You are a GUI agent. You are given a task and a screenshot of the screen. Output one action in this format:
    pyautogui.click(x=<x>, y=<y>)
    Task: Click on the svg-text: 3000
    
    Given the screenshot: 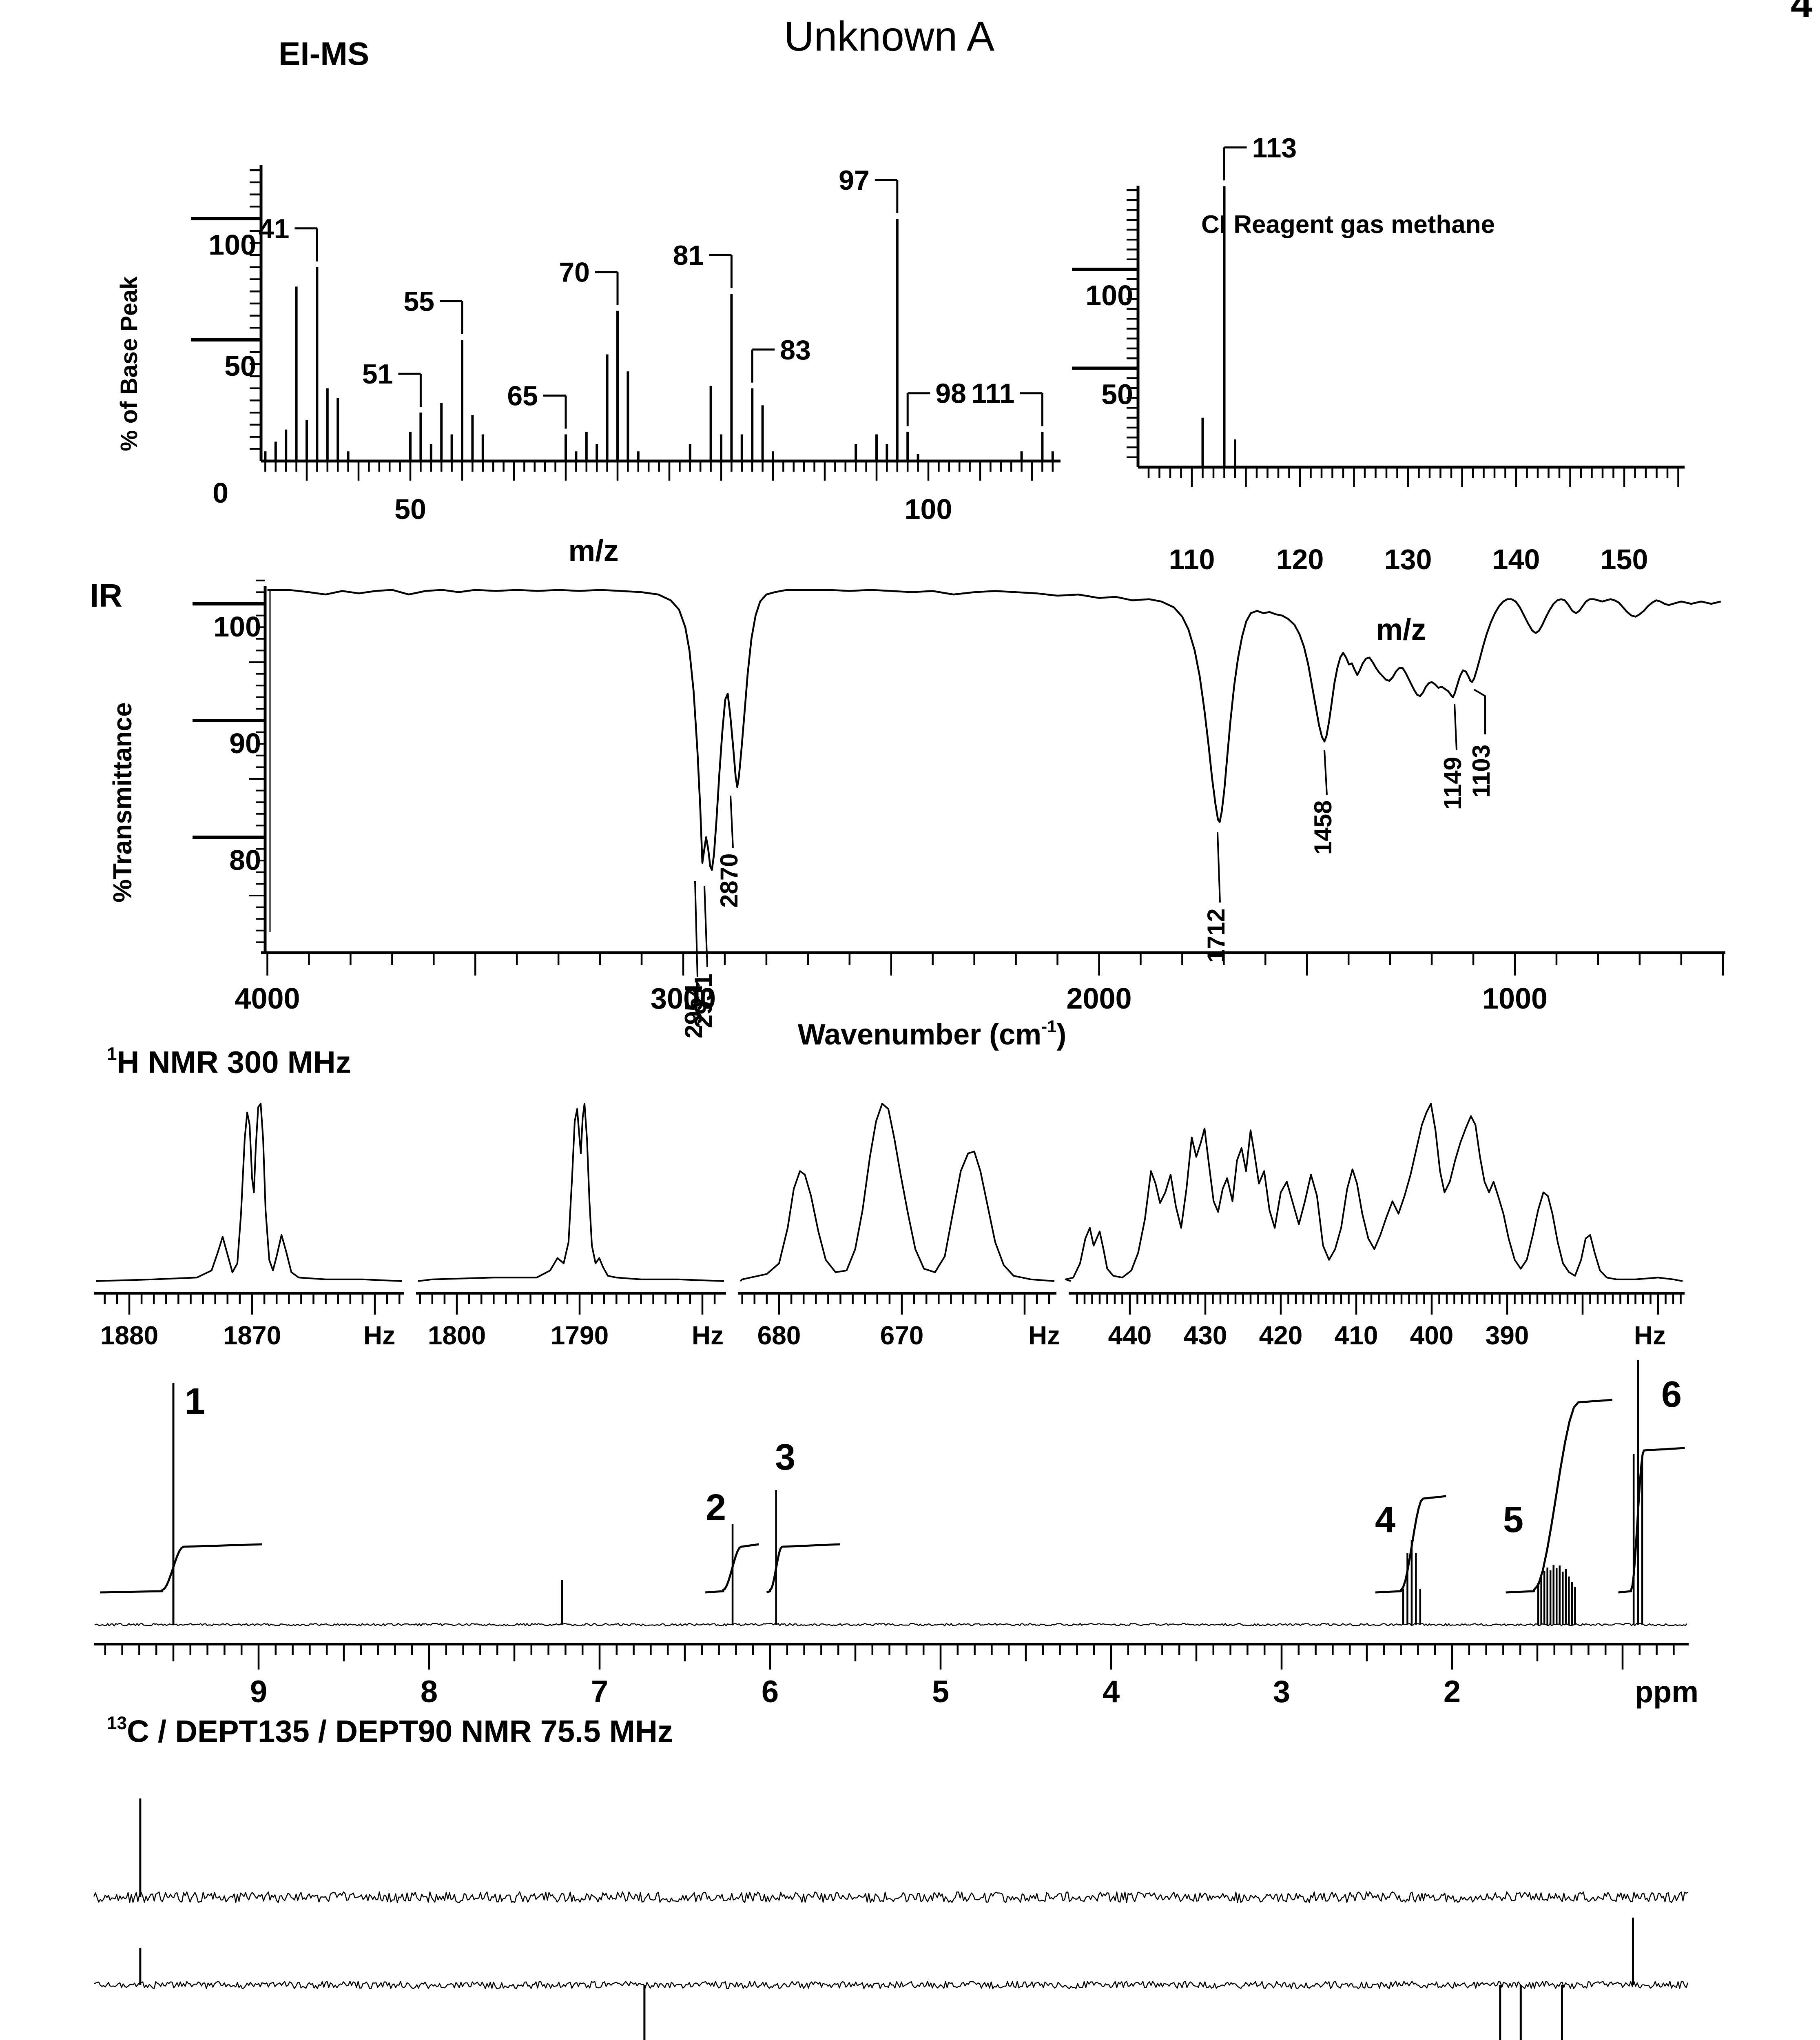 What is the action you would take?
    pyautogui.click(x=683, y=998)
    